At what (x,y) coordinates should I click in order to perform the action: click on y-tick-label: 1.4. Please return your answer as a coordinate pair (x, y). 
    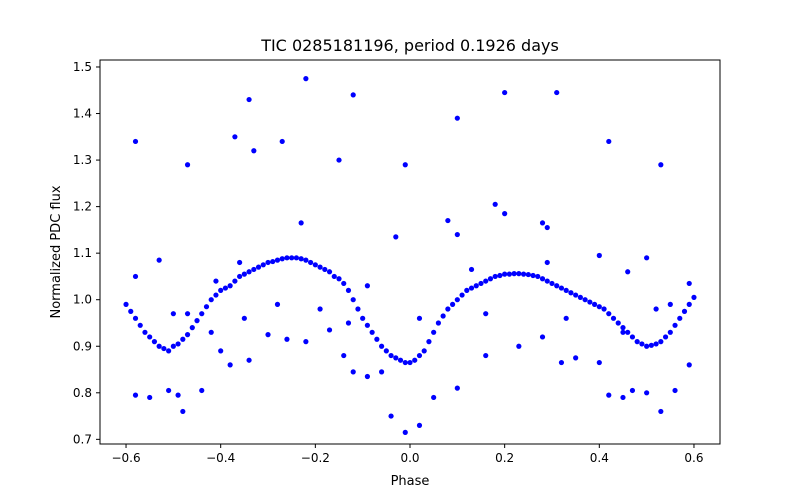
    Looking at the image, I should click on (82, 114).